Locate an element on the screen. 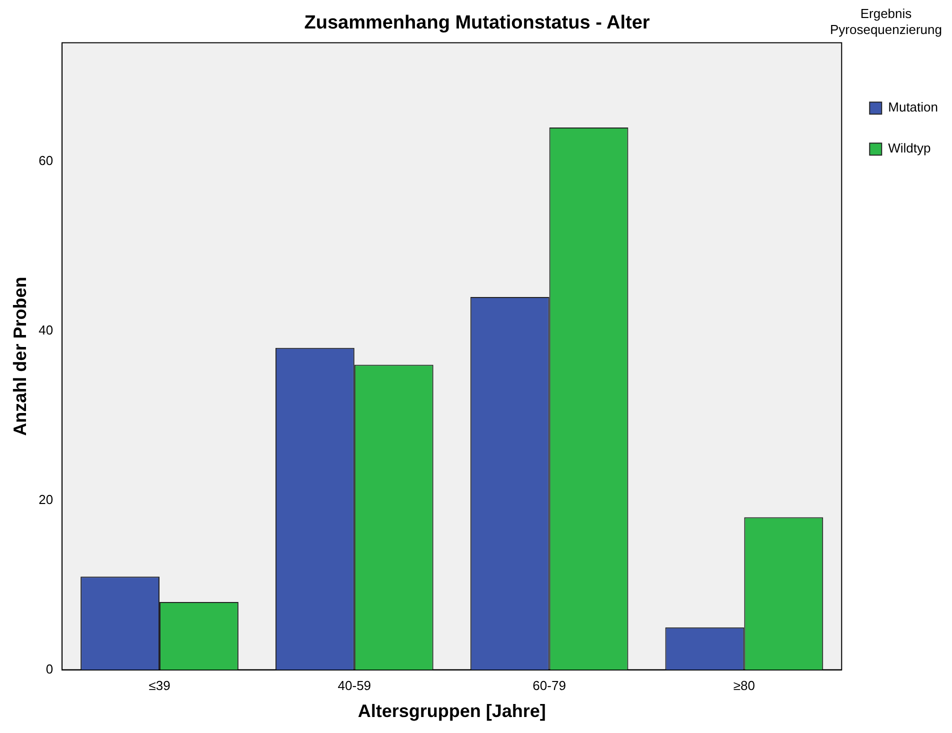 The width and height of the screenshot is (952, 733). x-tick-label: ≤39 is located at coordinates (159, 686).